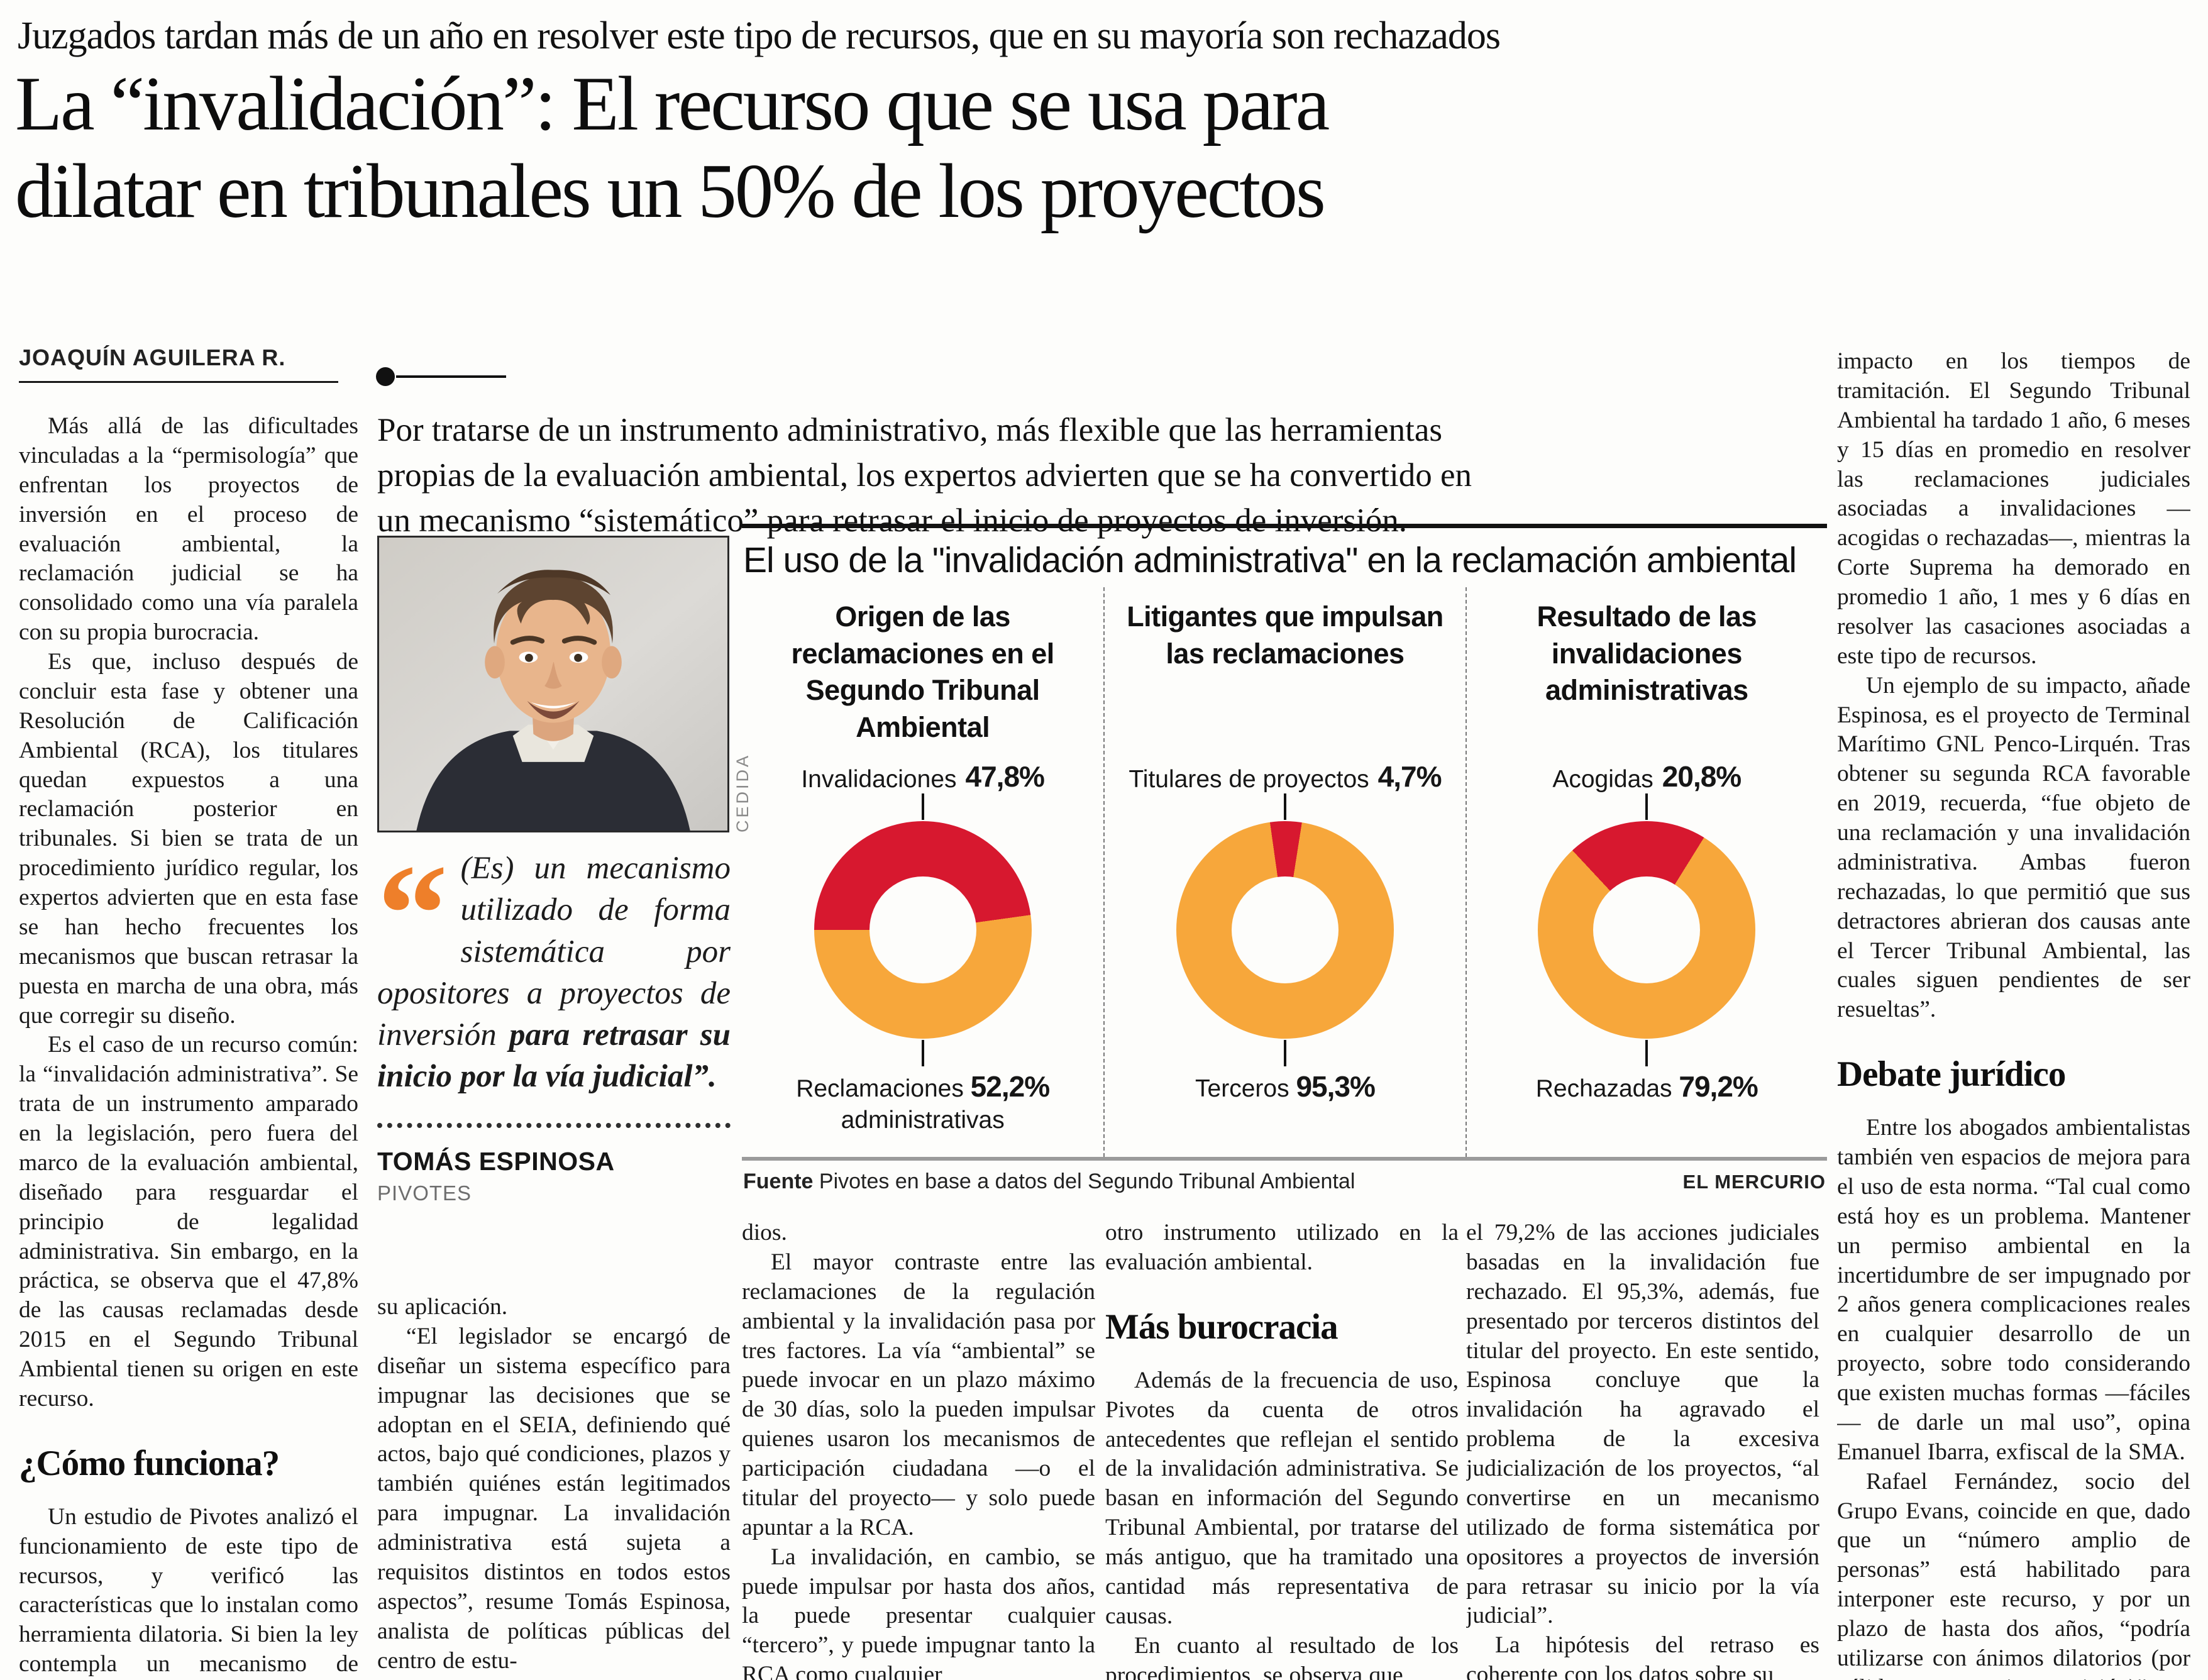 Image resolution: width=2208 pixels, height=1680 pixels. What do you see at coordinates (385, 376) in the screenshot?
I see `lead-marker-dot-icon` at bounding box center [385, 376].